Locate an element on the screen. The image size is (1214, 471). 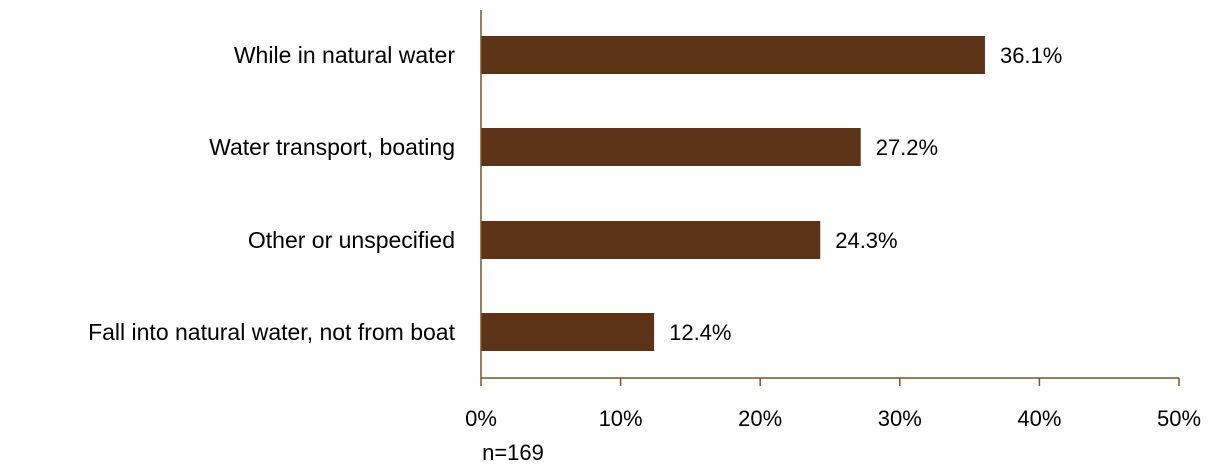
data-label: 24.3% is located at coordinates (866, 240).